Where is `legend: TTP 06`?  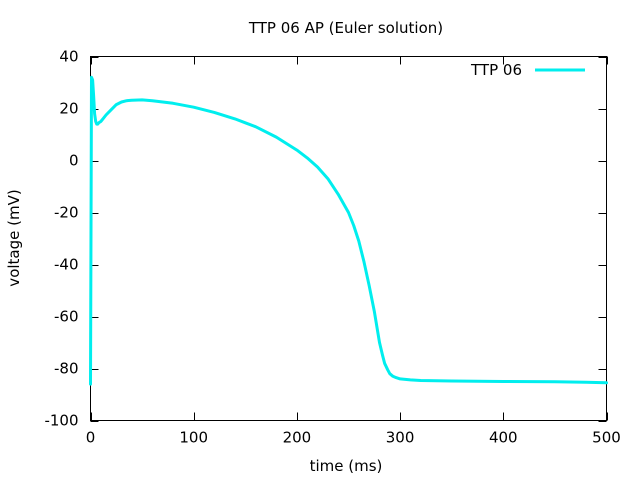
legend: TTP 06 is located at coordinates (527, 70).